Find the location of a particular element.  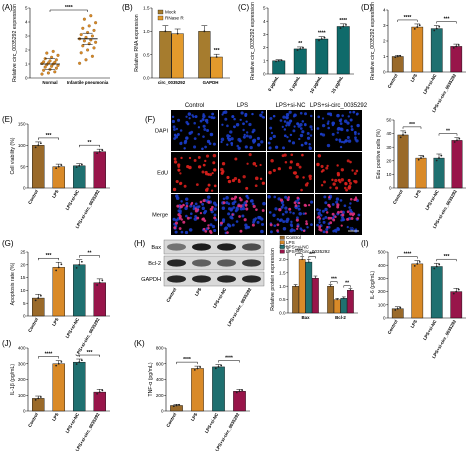

lane-label: LPS+si-NC is located at coordinates (220, 297).